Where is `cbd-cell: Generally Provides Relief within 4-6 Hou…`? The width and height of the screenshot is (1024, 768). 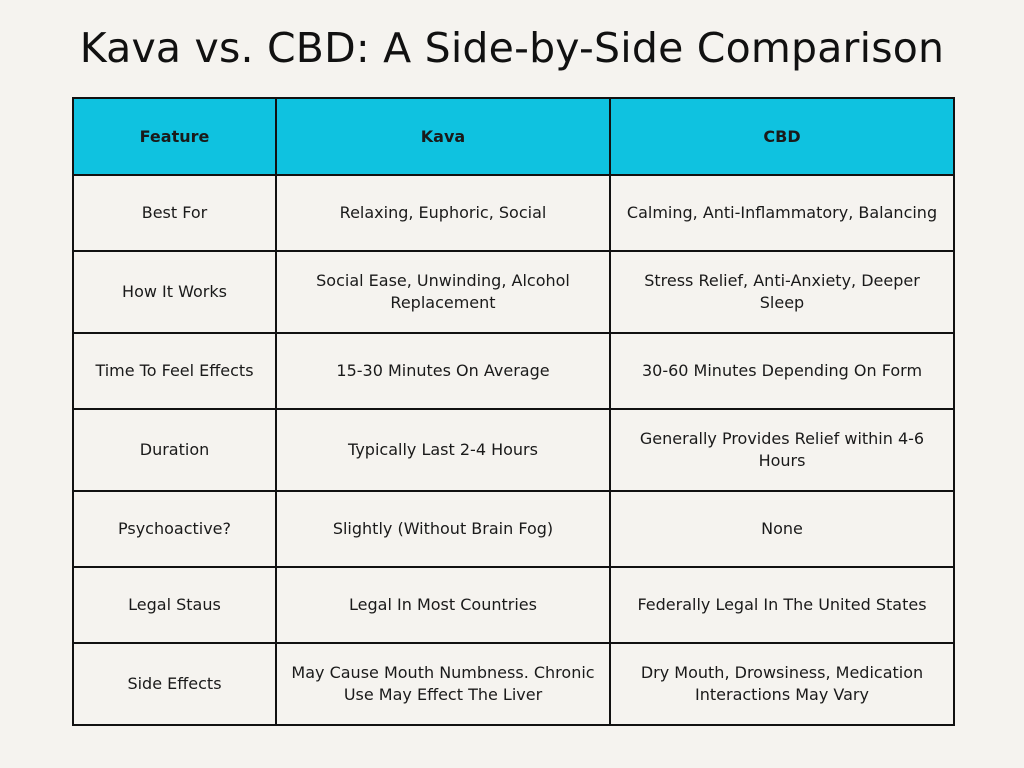
cbd-cell: Generally Provides Relief within 4-6 Hou… is located at coordinates (782, 450).